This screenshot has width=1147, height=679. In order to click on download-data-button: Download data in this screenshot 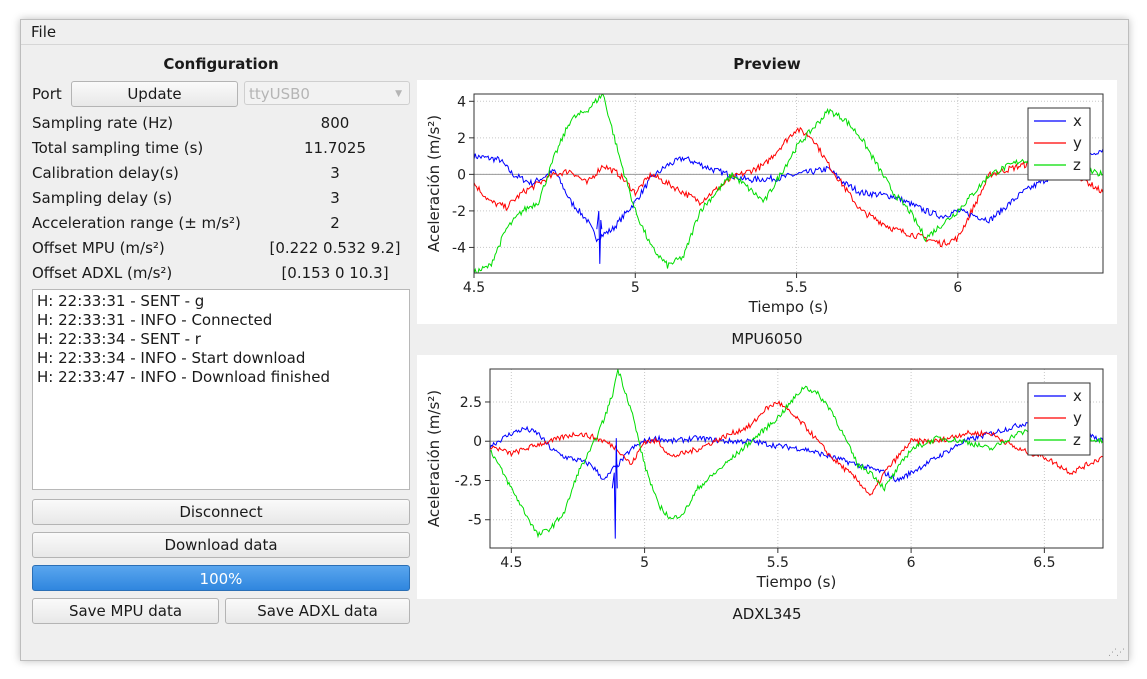, I will do `click(221, 545)`.